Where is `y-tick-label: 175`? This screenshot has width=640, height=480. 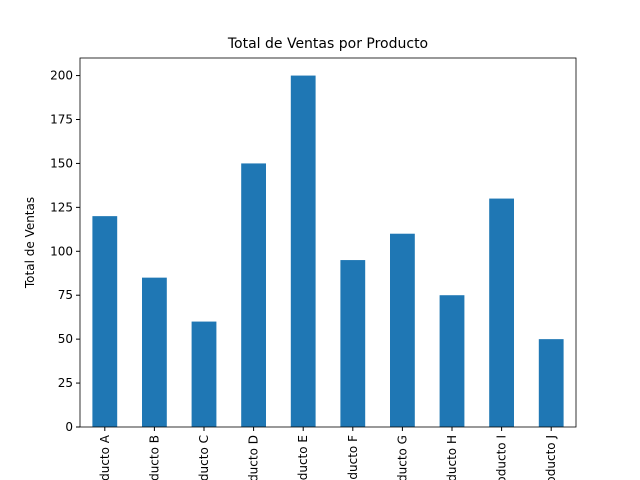 y-tick-label: 175 is located at coordinates (61, 120).